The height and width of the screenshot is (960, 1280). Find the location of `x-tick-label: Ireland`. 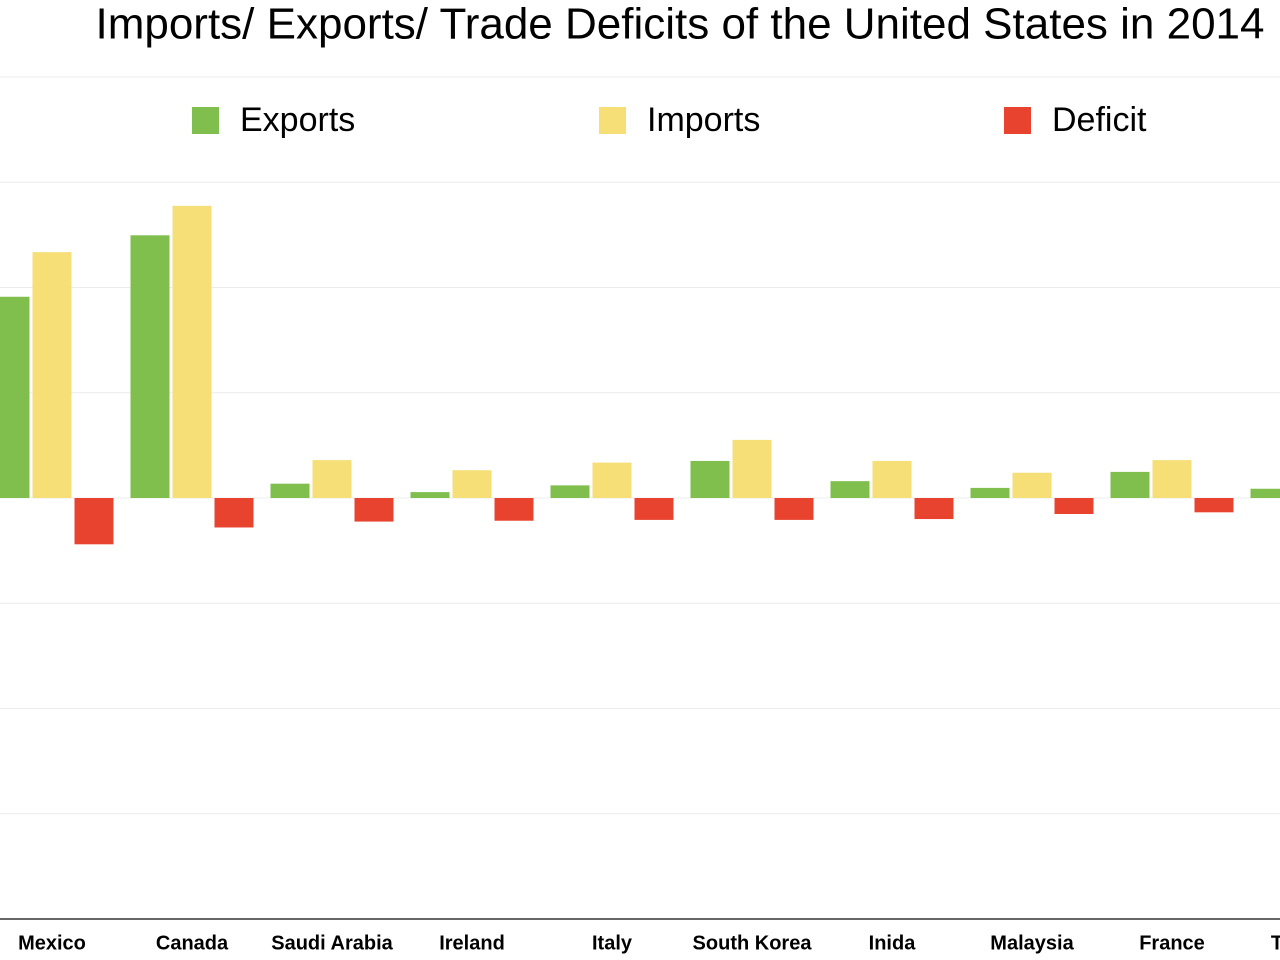

x-tick-label: Ireland is located at coordinates (472, 943).